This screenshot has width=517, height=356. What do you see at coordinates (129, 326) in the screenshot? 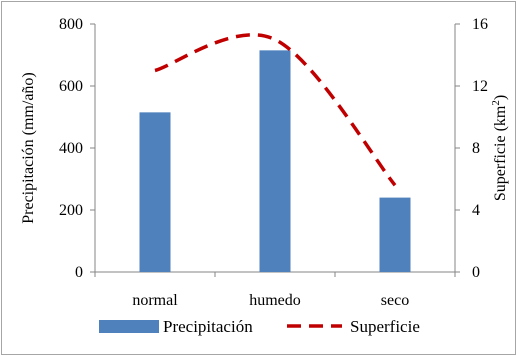
I see `legend-swatch-precipitacion` at bounding box center [129, 326].